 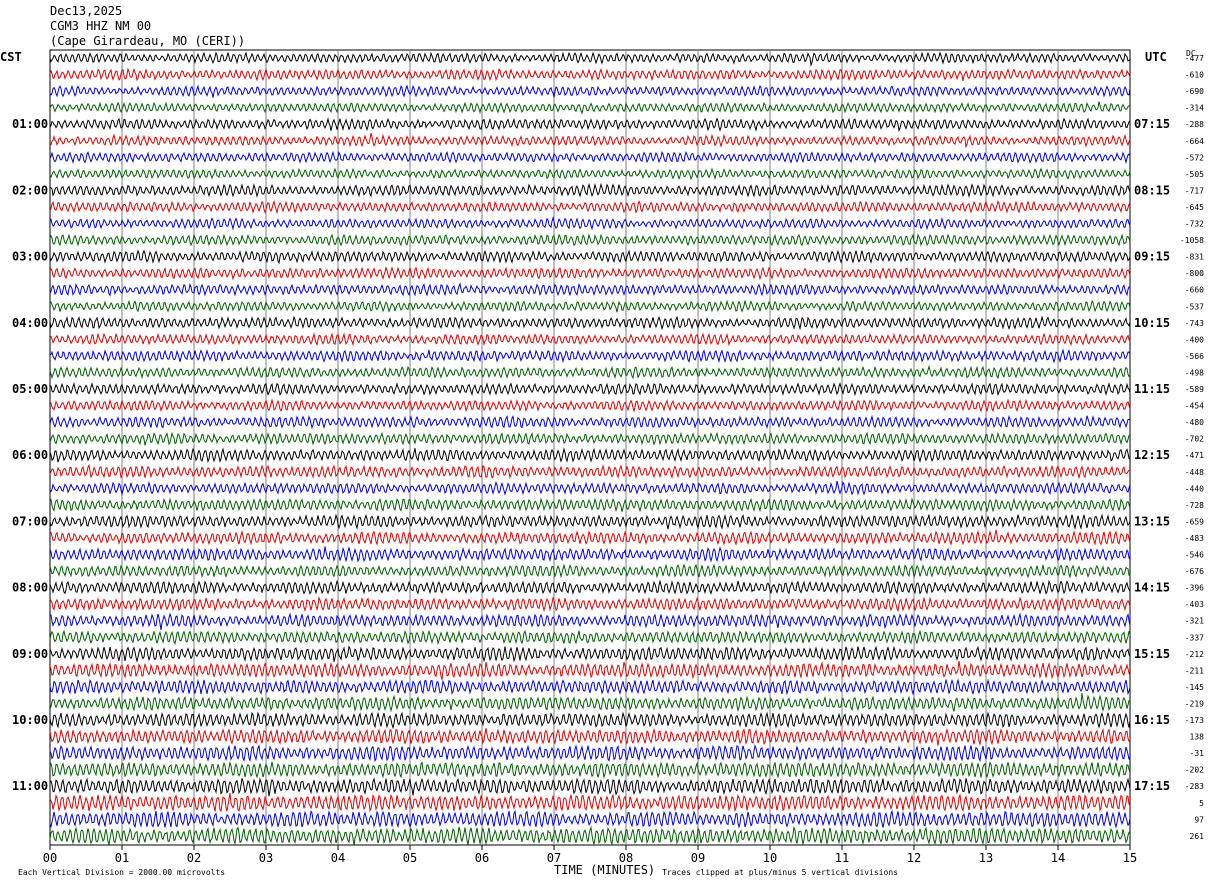 What do you see at coordinates (86, 11) in the screenshot?
I see `date-label: Dec13,2025` at bounding box center [86, 11].